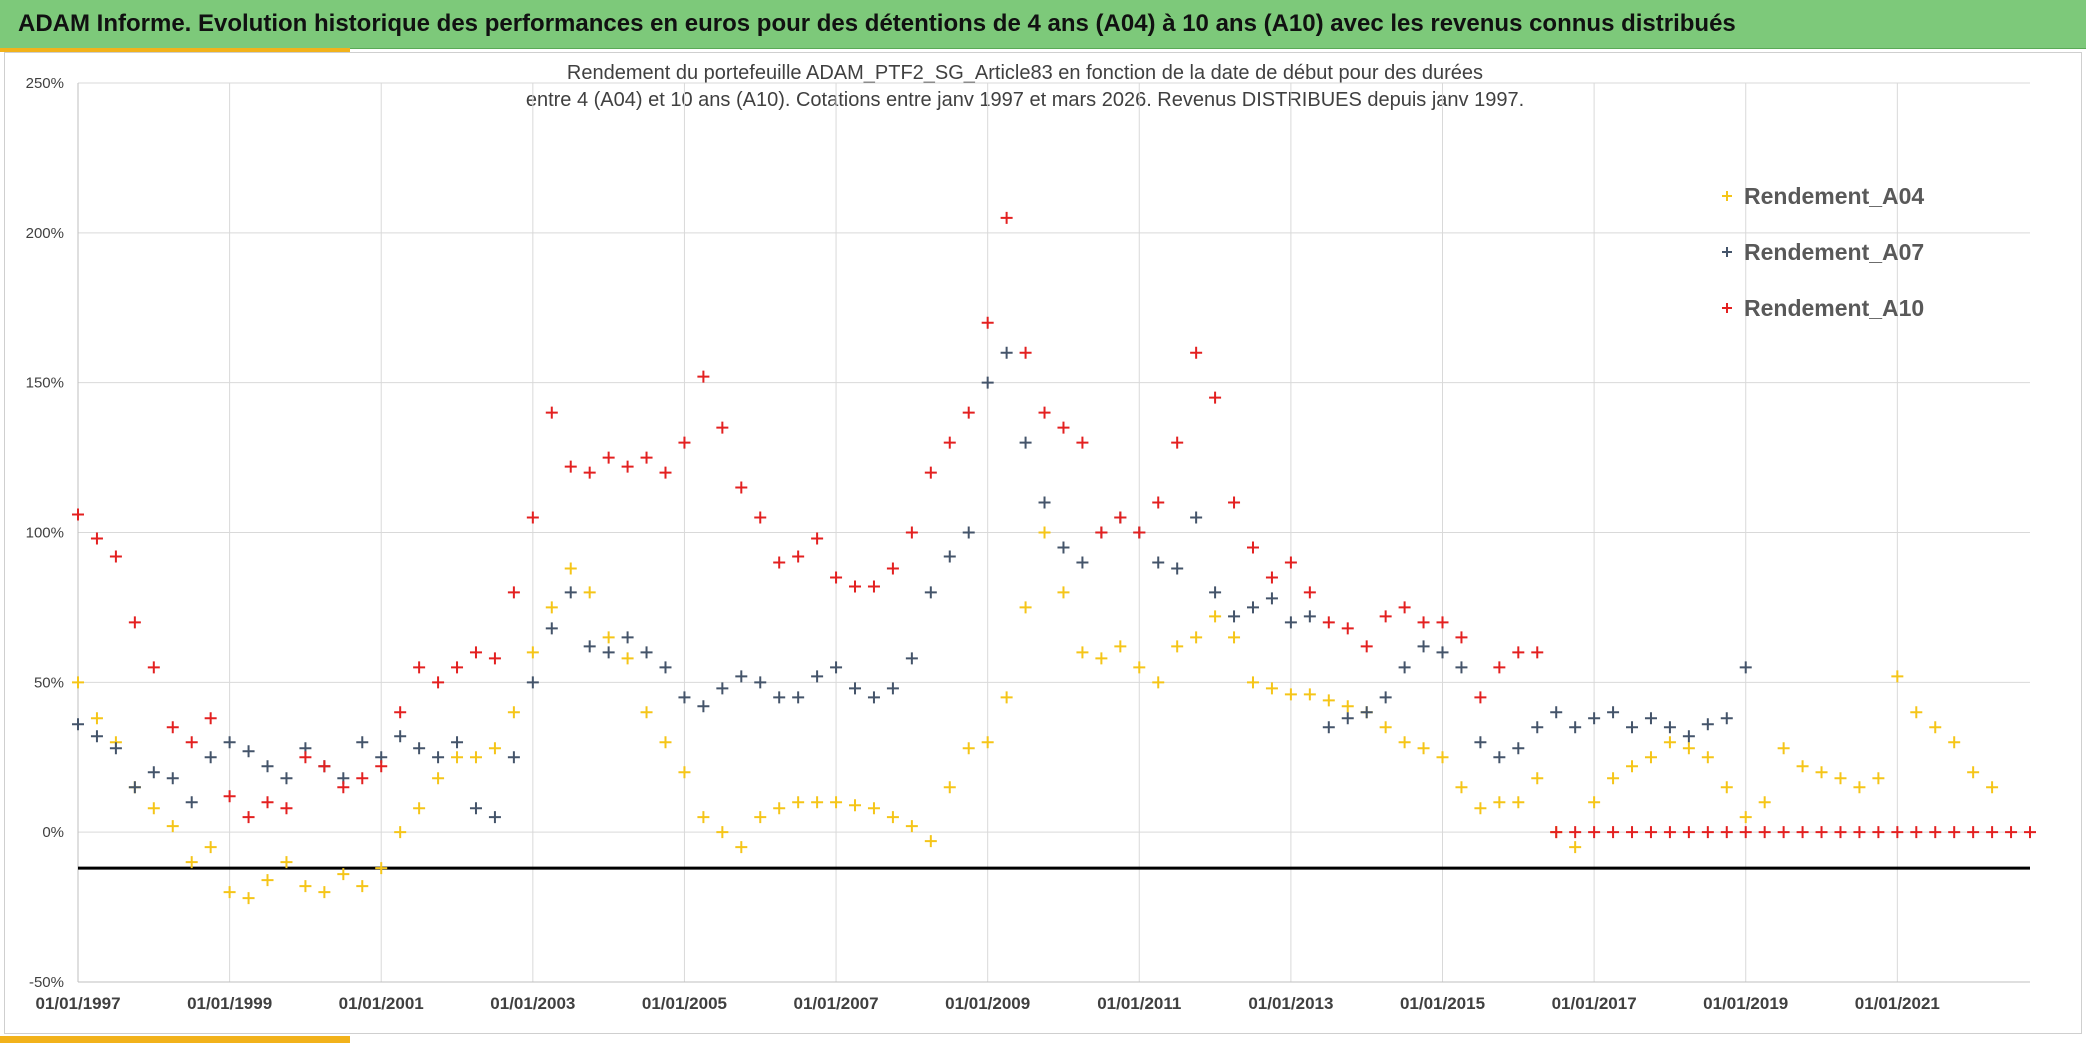  I want to click on legend-label: Rendement_A07, so click(1834, 252).